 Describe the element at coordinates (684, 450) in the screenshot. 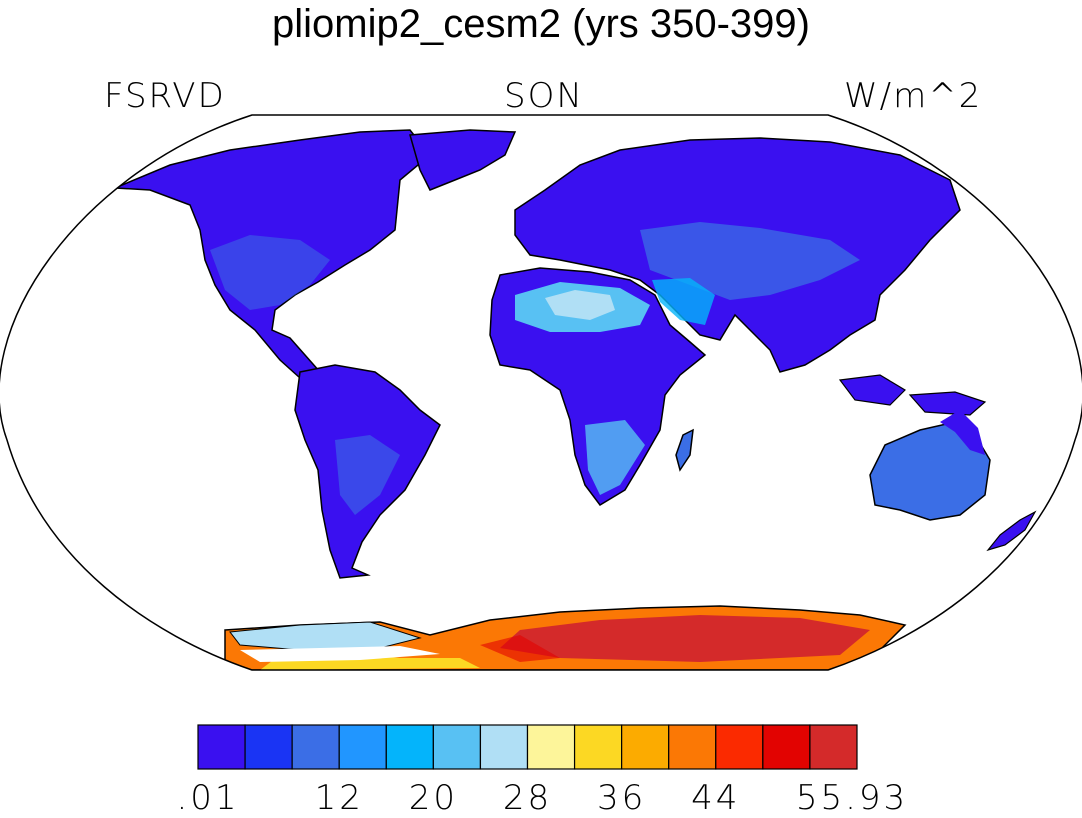

I see `madagascar` at that location.